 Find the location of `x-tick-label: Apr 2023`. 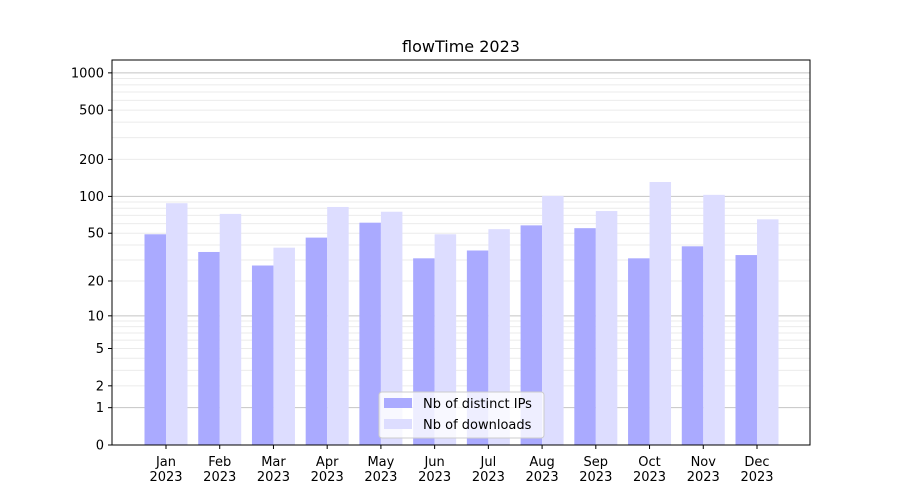

x-tick-label: Apr 2023 is located at coordinates (327, 470).